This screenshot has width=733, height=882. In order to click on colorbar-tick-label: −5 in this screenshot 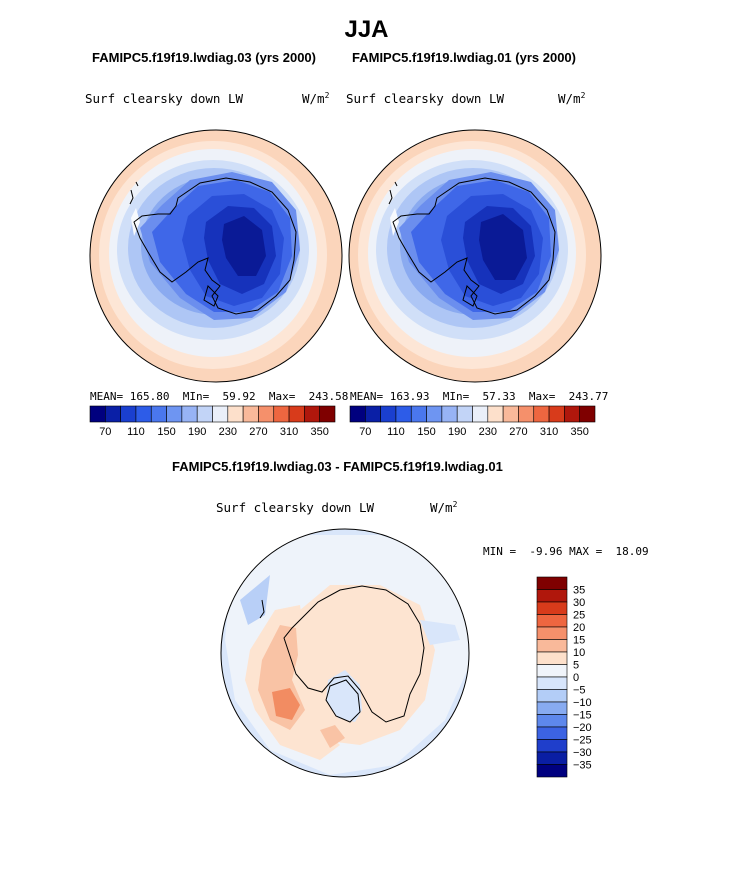, I will do `click(579, 691)`.